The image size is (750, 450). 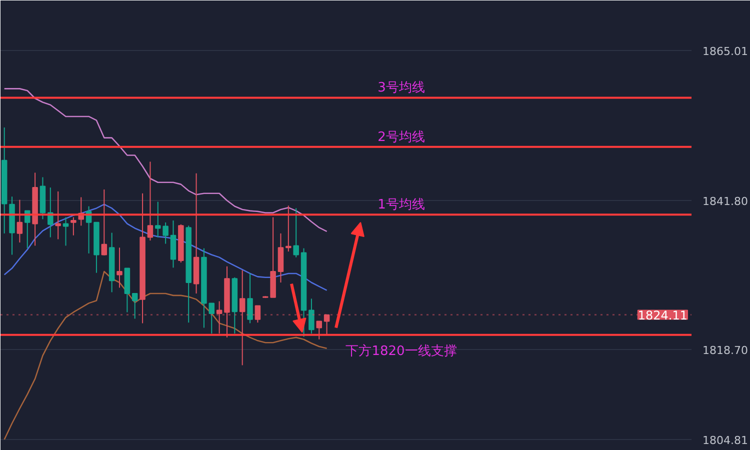 What do you see at coordinates (401, 205) in the screenshot?
I see `ref-line-label: 1号均线` at bounding box center [401, 205].